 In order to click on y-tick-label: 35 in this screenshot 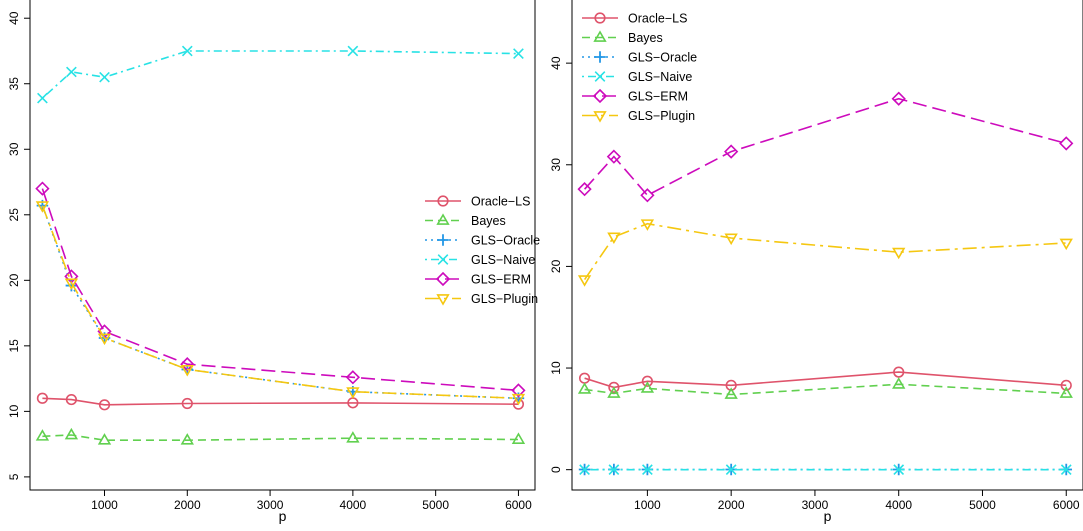, I will do `click(14, 84)`.